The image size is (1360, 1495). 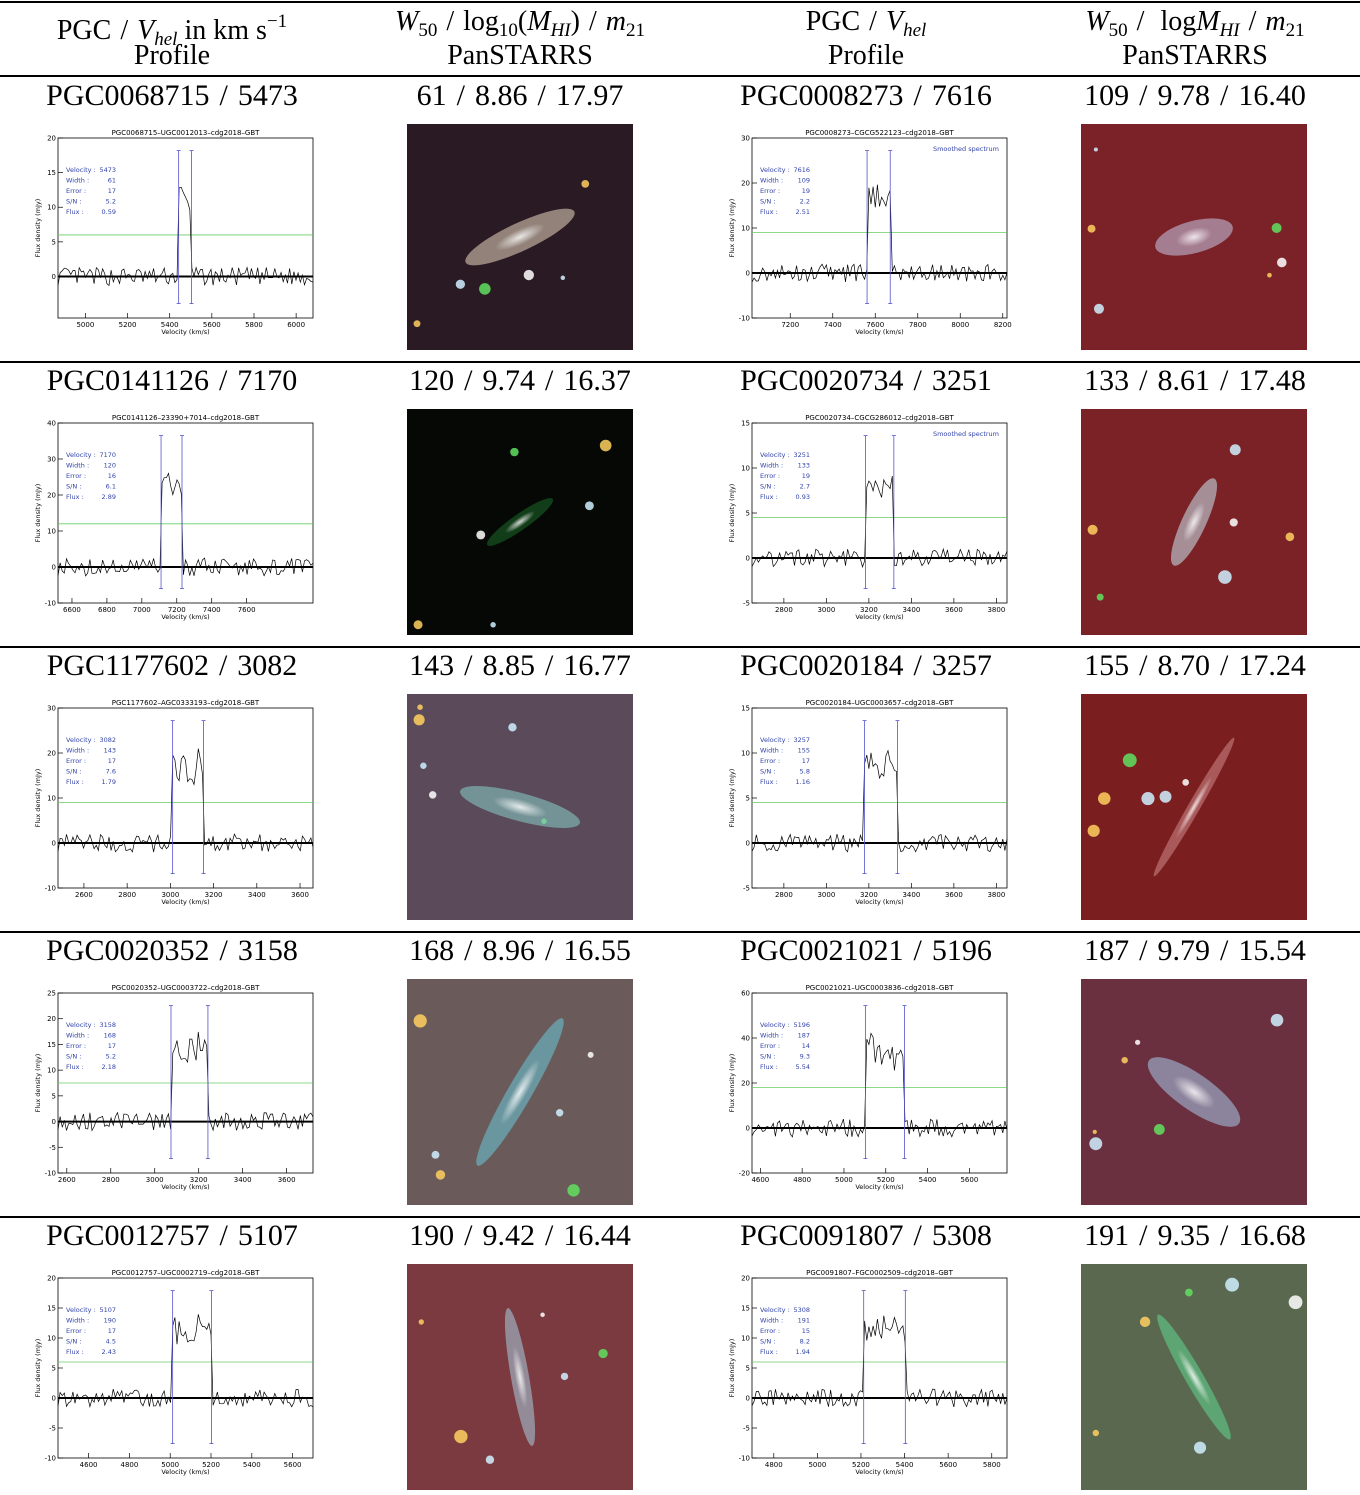 What do you see at coordinates (744, 1459) in the screenshot?
I see `y-tick-label: -10` at bounding box center [744, 1459].